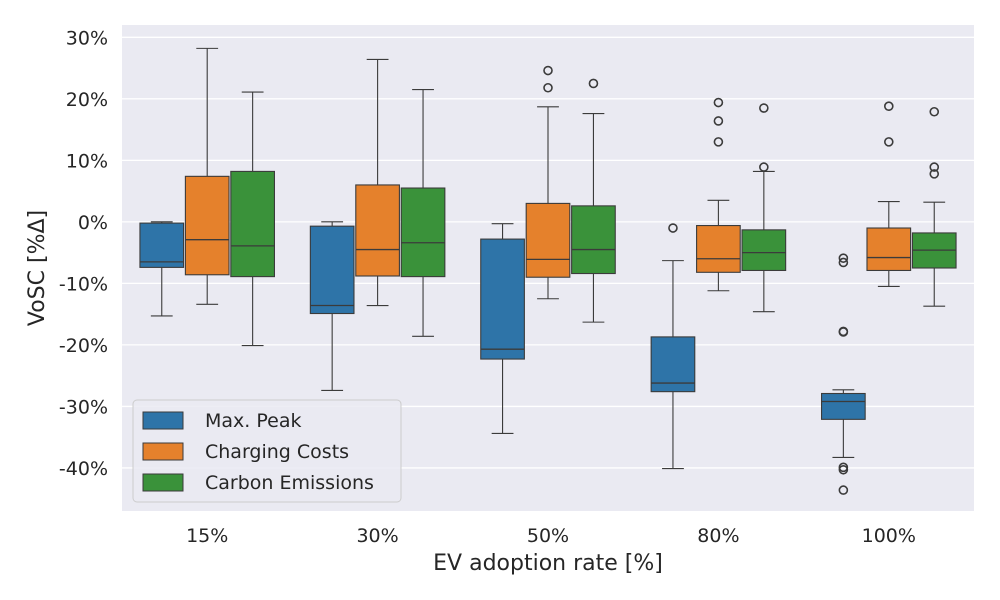  I want to click on y-tick-label: 30%, so click(87, 38).